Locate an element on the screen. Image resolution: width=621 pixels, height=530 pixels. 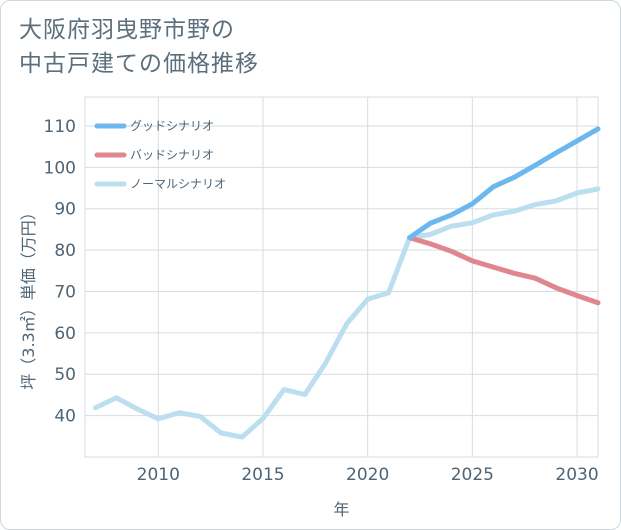
y-tick-label-40: 40 is located at coordinates (65, 417).